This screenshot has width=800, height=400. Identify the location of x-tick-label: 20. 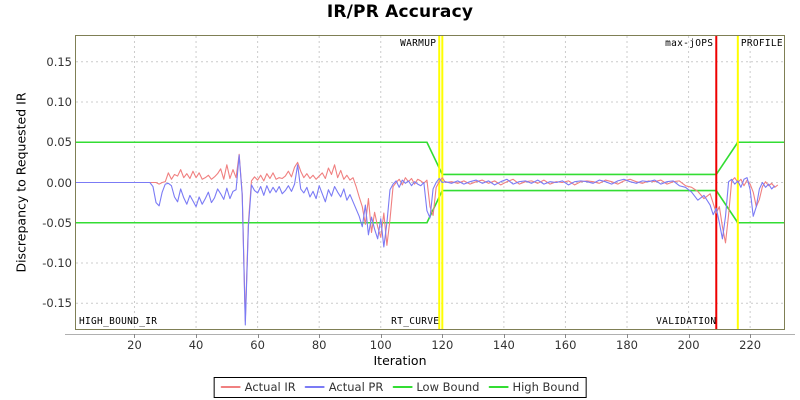
(134, 345).